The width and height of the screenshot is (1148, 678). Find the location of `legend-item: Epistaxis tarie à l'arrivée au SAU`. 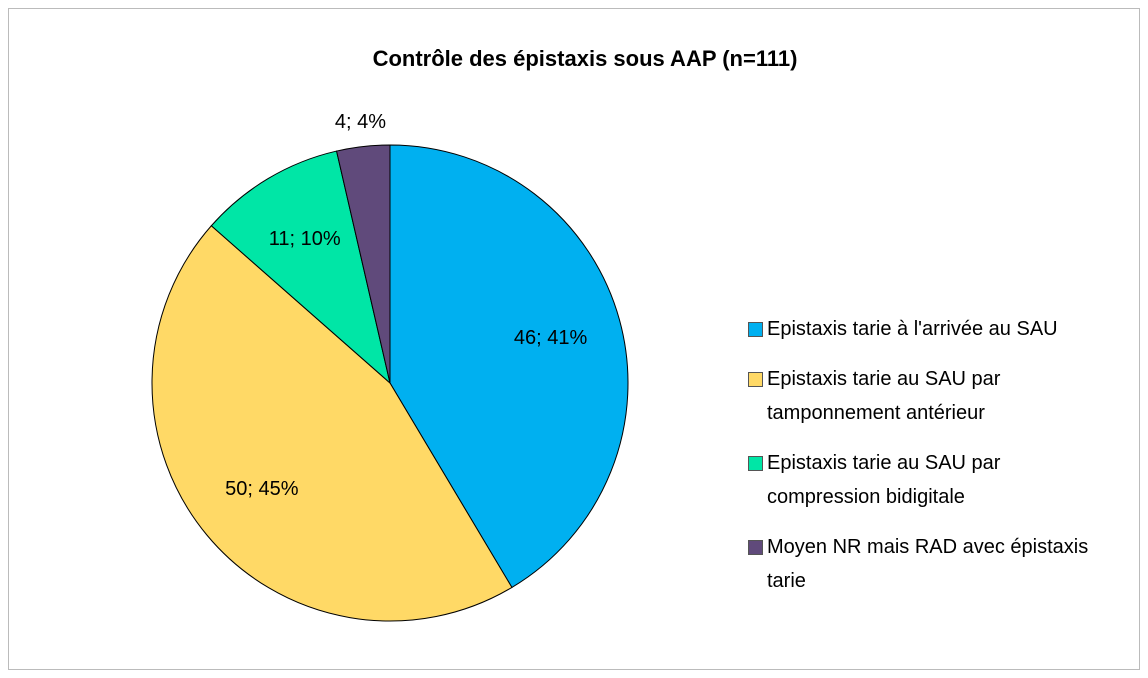

legend-item: Epistaxis tarie à l'arrivée au SAU is located at coordinates (923, 329).